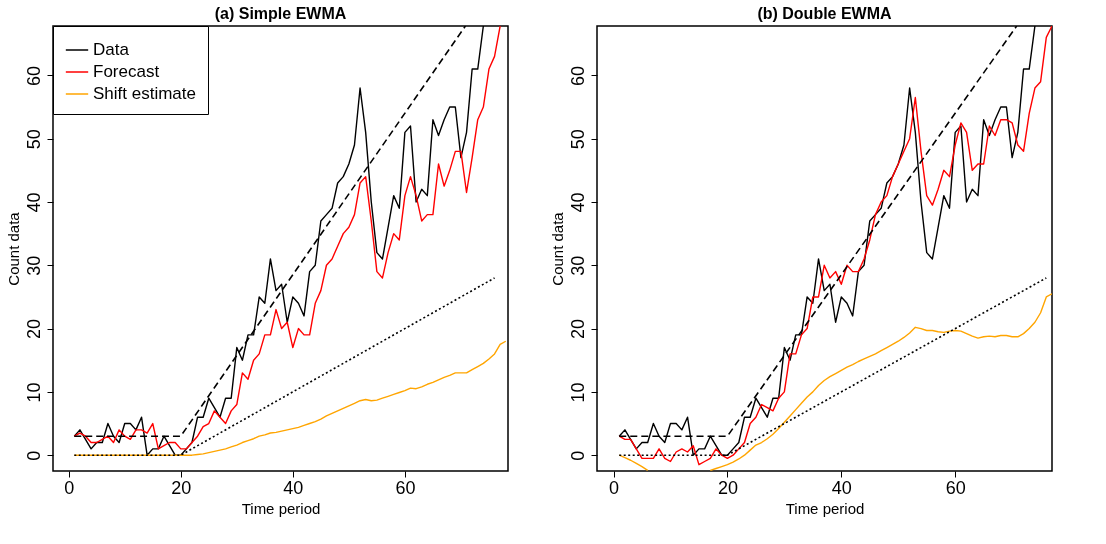 This screenshot has height=544, width=1106. What do you see at coordinates (144, 93) in the screenshot?
I see `legend-label: Shift estimate` at bounding box center [144, 93].